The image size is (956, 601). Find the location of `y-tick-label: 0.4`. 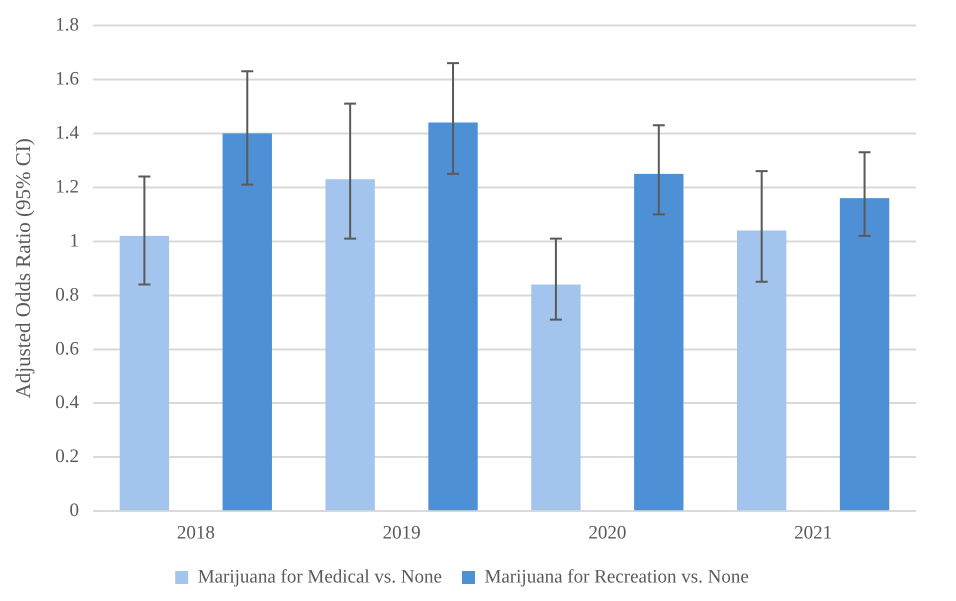

y-tick-label: 0.4 is located at coordinates (67, 403).